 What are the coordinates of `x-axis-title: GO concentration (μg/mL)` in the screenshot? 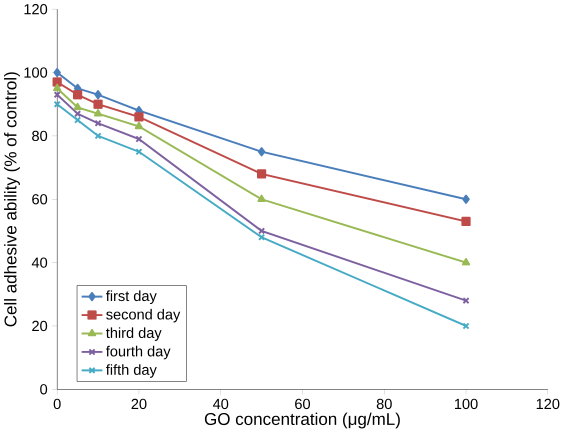 It's located at (302, 420).